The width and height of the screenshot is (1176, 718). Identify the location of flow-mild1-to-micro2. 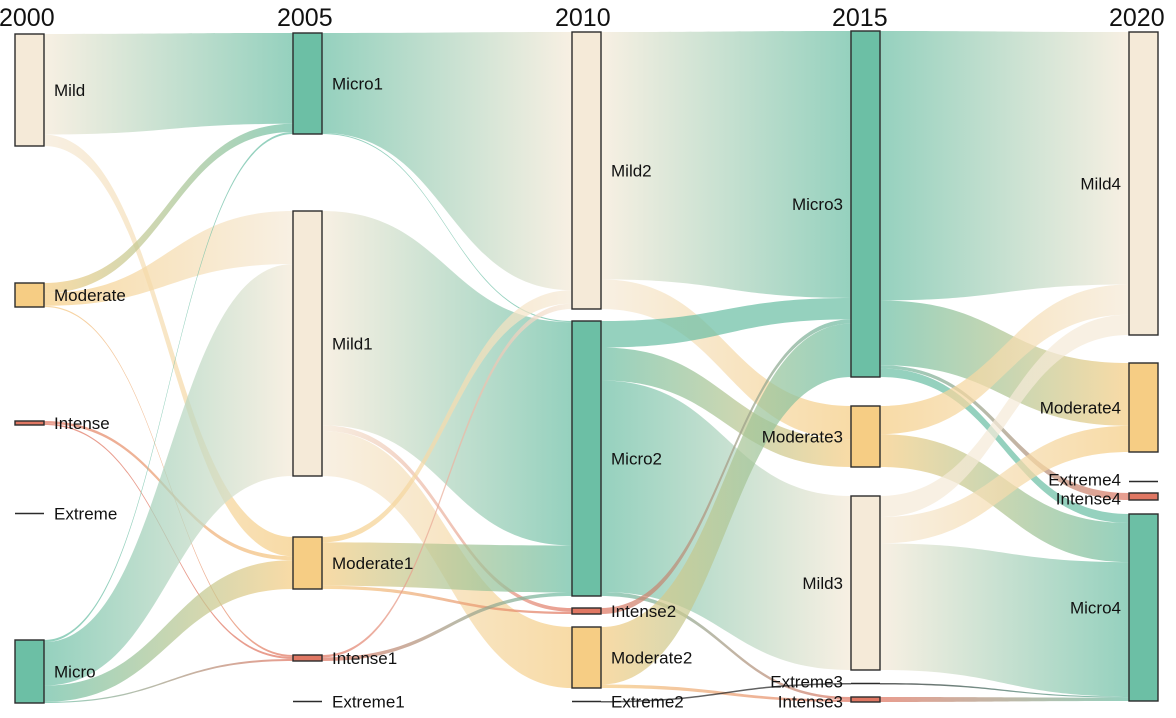
(447, 378).